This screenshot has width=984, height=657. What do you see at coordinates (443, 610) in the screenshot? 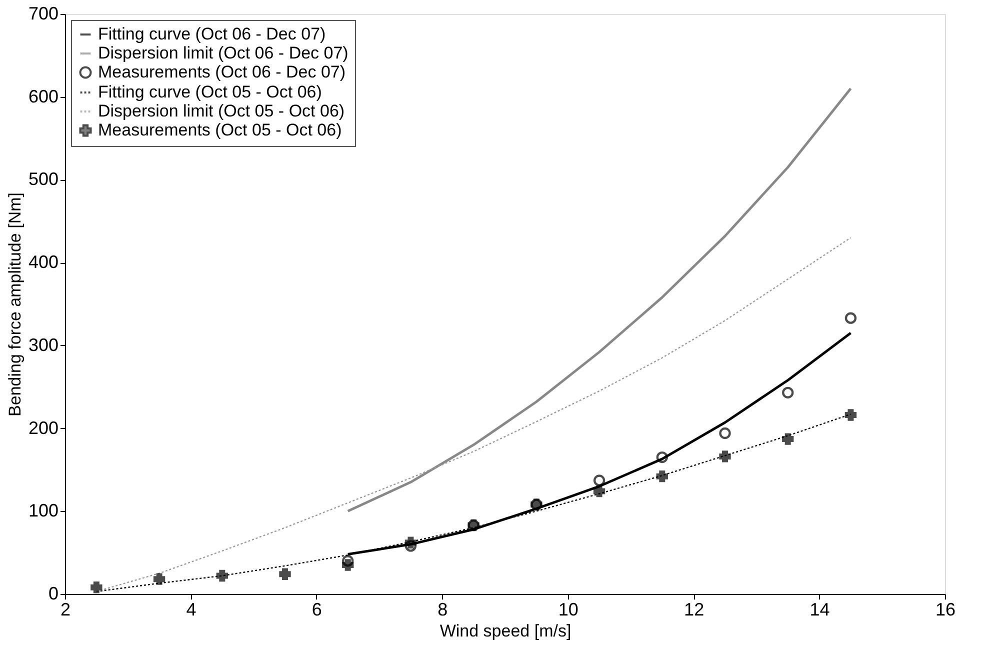
I see `x-tick-label: 8` at bounding box center [443, 610].